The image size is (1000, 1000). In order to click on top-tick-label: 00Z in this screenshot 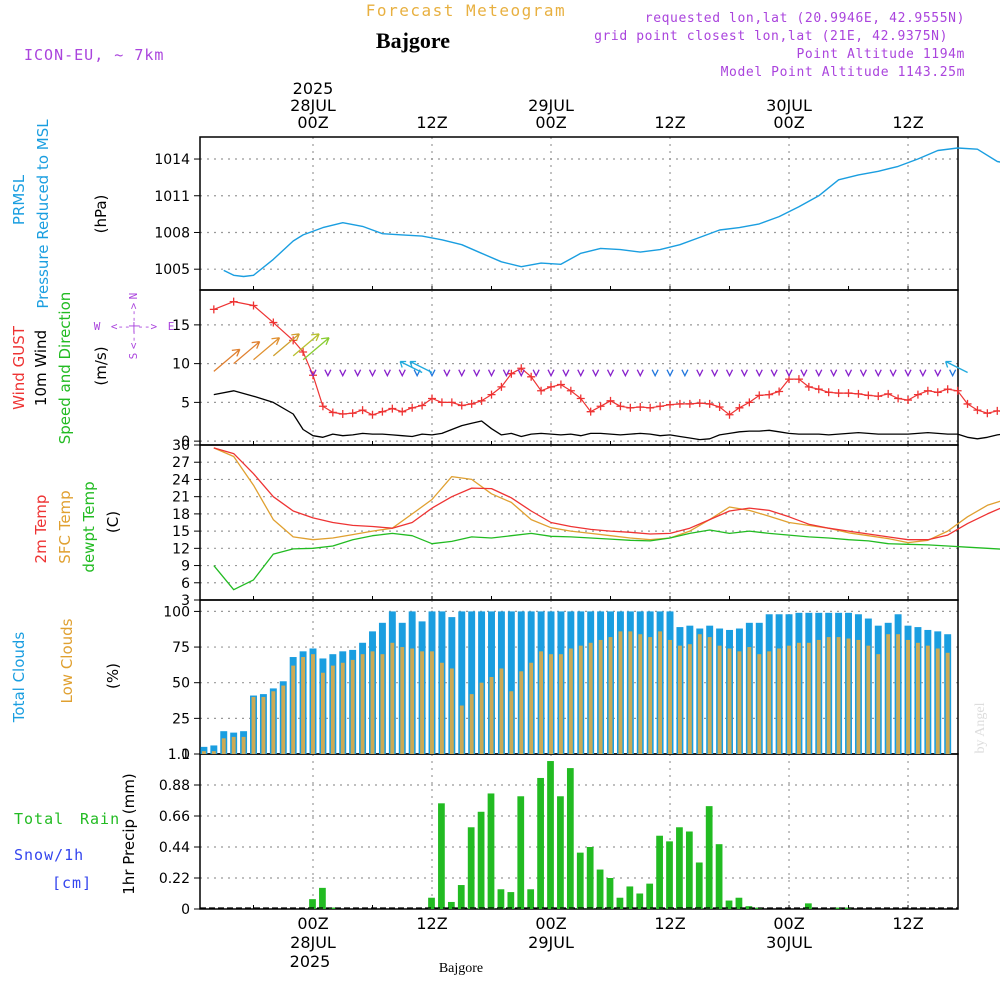, I will do `click(788, 122)`.